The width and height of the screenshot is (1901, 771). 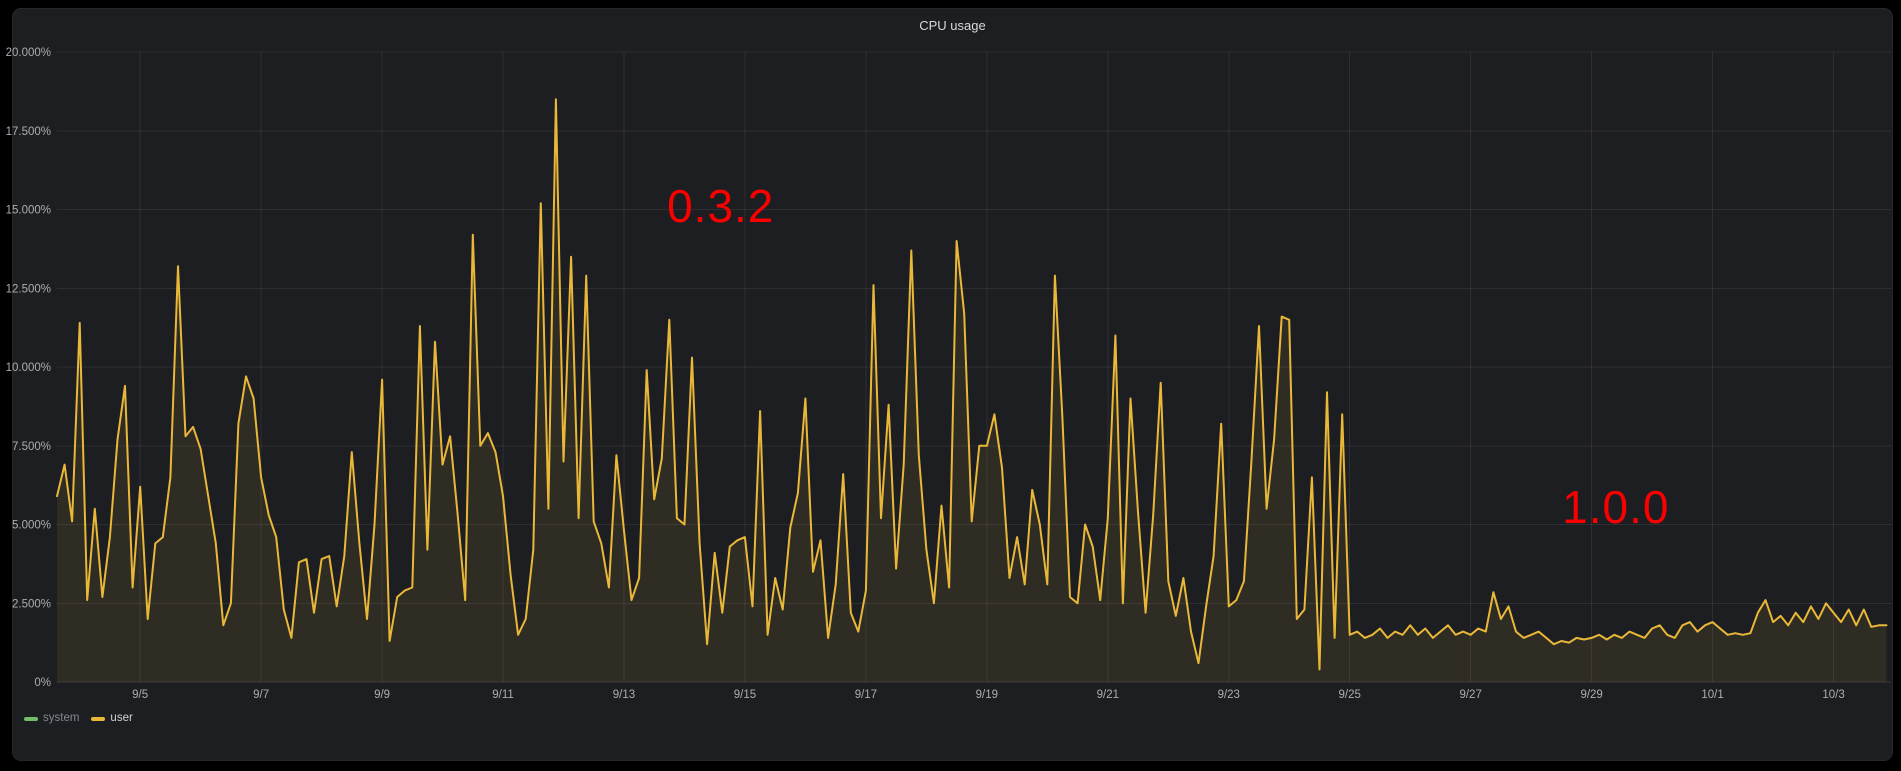 What do you see at coordinates (61, 718) in the screenshot?
I see `legend-label-system: system` at bounding box center [61, 718].